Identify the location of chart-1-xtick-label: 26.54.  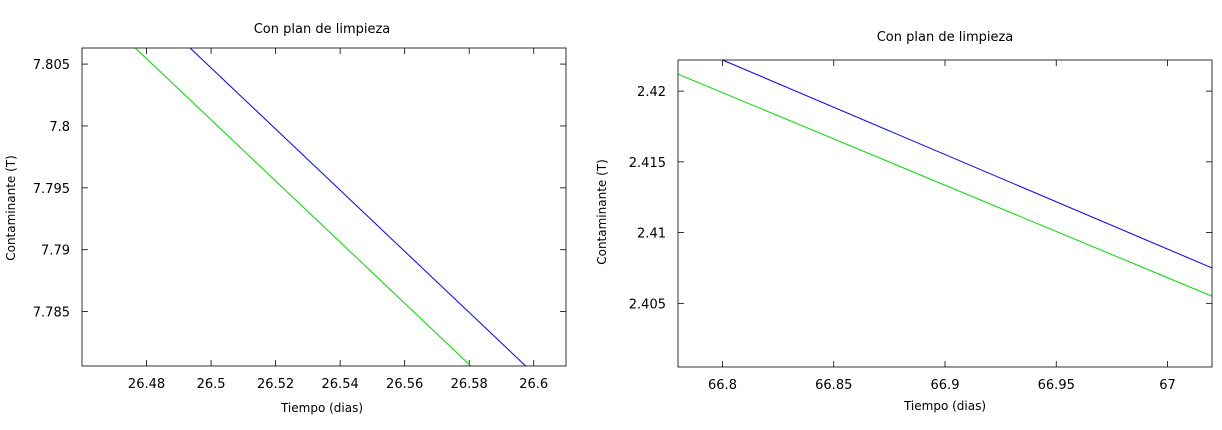
(340, 384).